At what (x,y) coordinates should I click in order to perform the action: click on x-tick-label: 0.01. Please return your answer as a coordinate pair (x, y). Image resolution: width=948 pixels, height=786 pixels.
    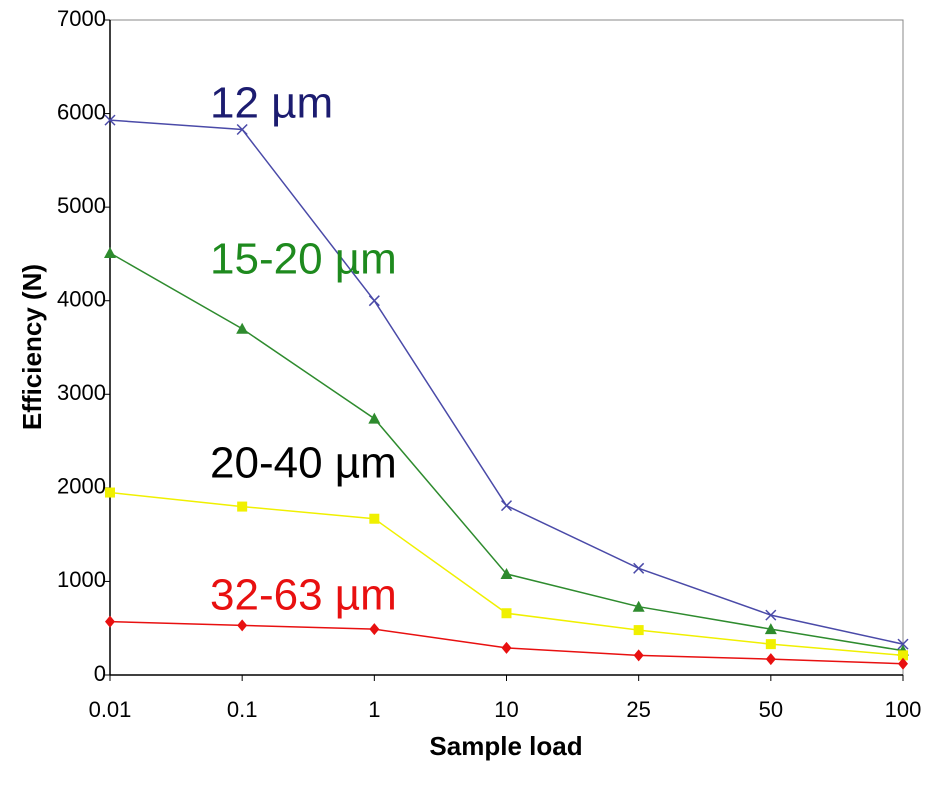
    Looking at the image, I should click on (110, 709).